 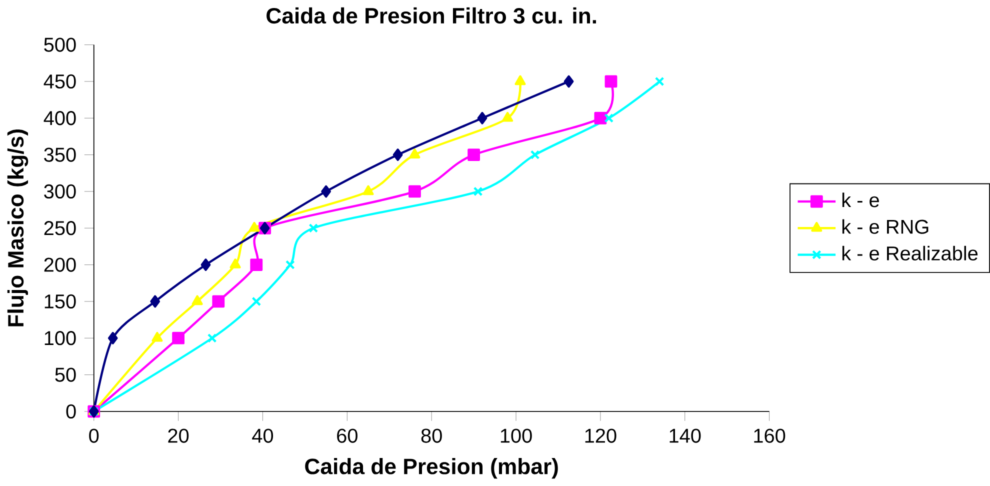 What do you see at coordinates (71, 411) in the screenshot?
I see `y-tick-label: 0` at bounding box center [71, 411].